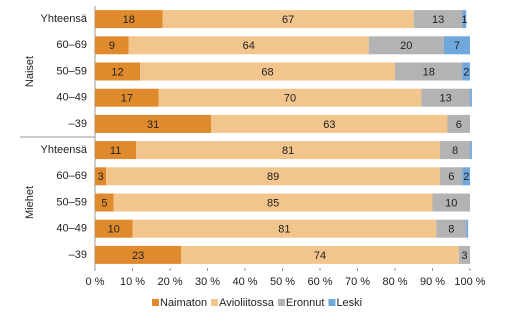 Image resolution: width=510 pixels, height=320 pixels. What do you see at coordinates (247, 303) in the screenshot?
I see `legend-label: Avioliitossa` at bounding box center [247, 303].